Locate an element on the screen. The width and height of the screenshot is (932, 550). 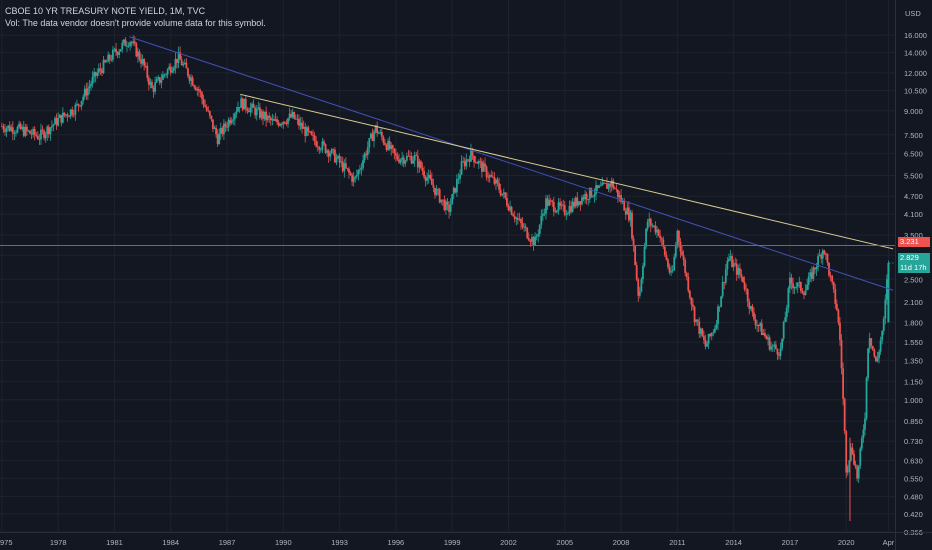
x-tick-label: 1981 is located at coordinates (114, 542).